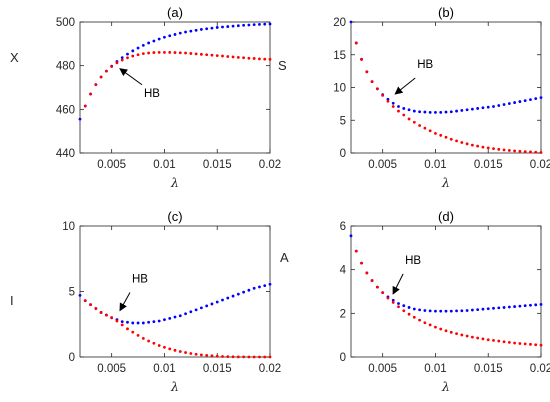 This screenshot has height=402, width=550. I want to click on panel-title: (a), so click(175, 12).